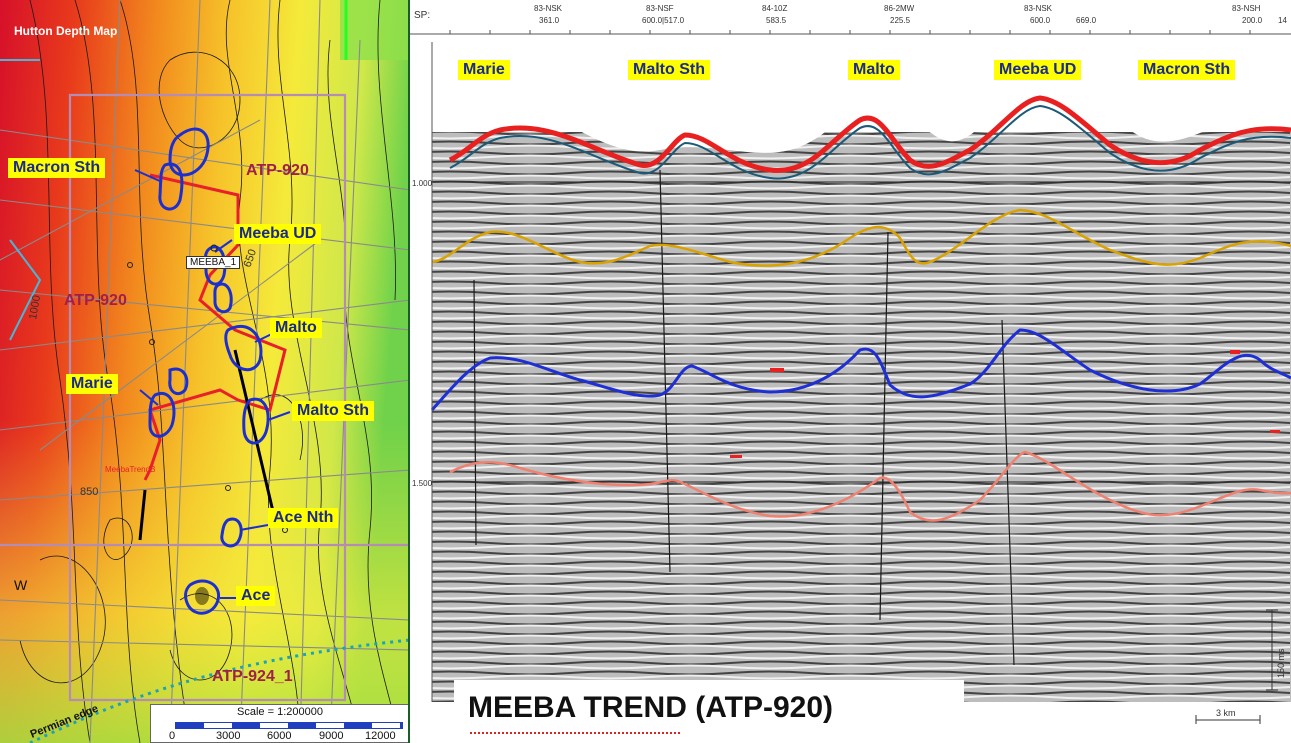 This screenshot has height=743, width=1291. Describe the element at coordinates (172, 736) in the screenshot. I see `scale-tick-0: 0` at that location.